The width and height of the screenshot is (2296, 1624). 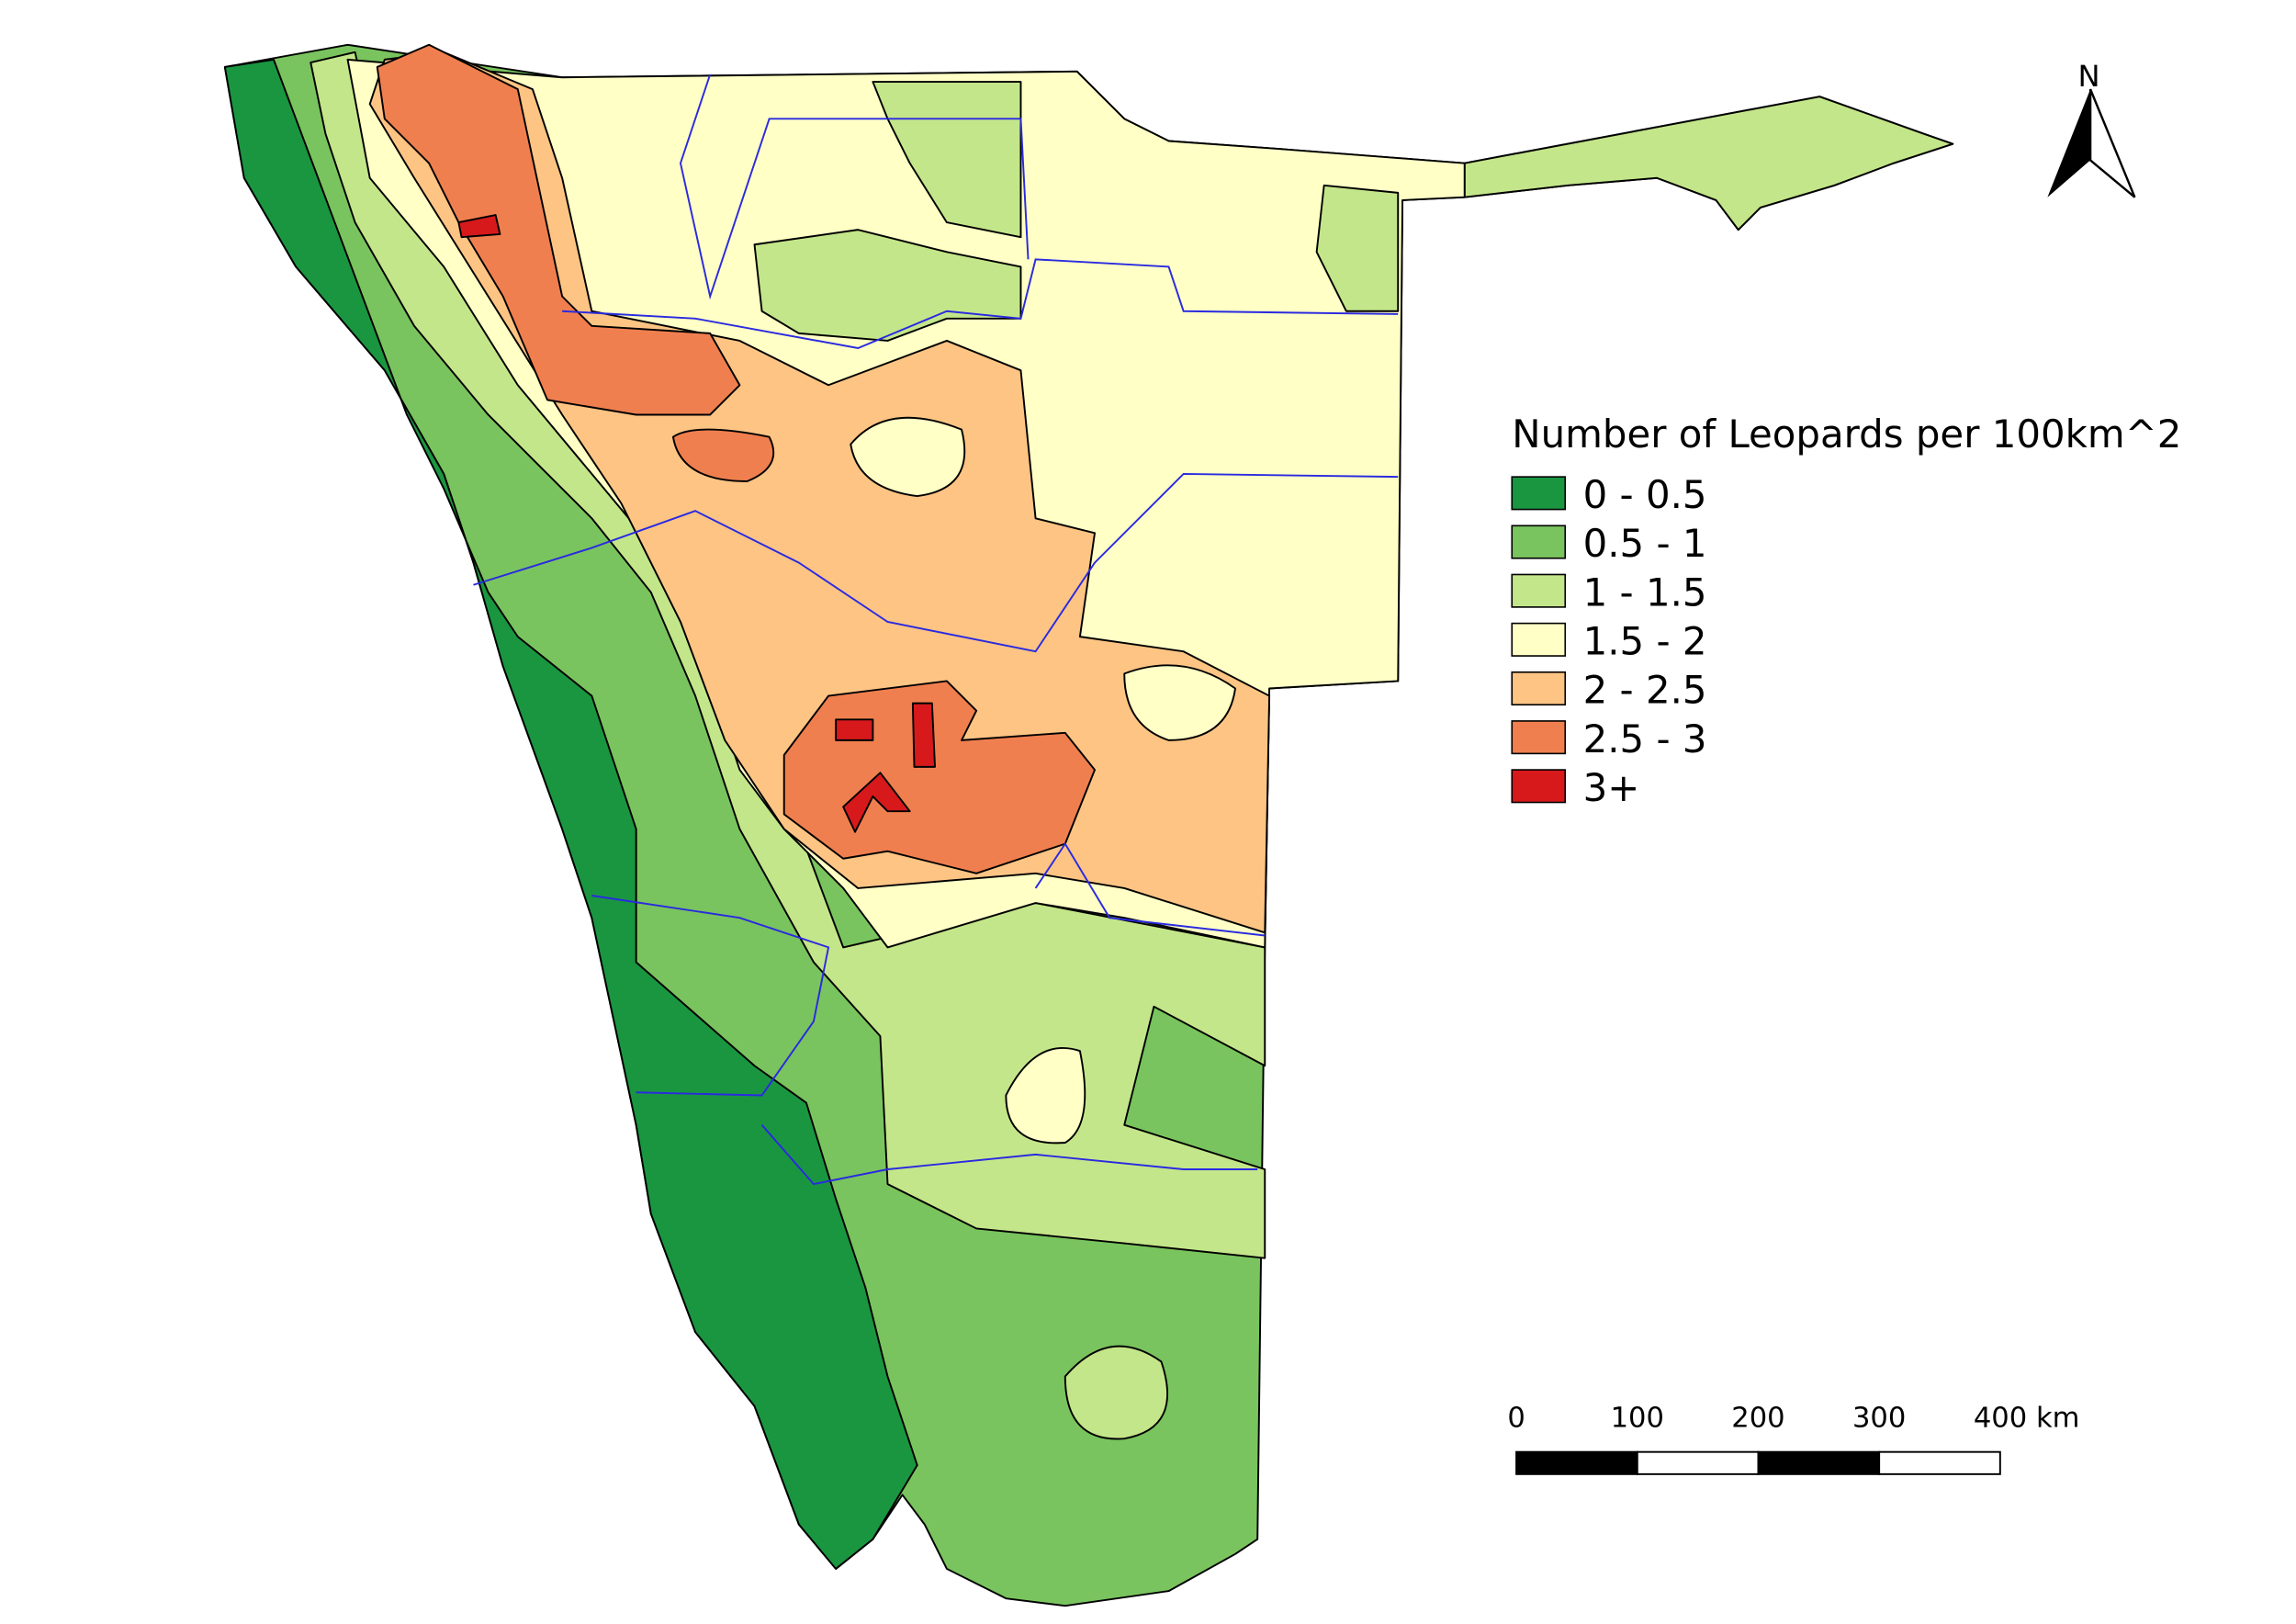 What do you see at coordinates (1645, 738) in the screenshot?
I see `legend-label: 2.5 - 3` at bounding box center [1645, 738].